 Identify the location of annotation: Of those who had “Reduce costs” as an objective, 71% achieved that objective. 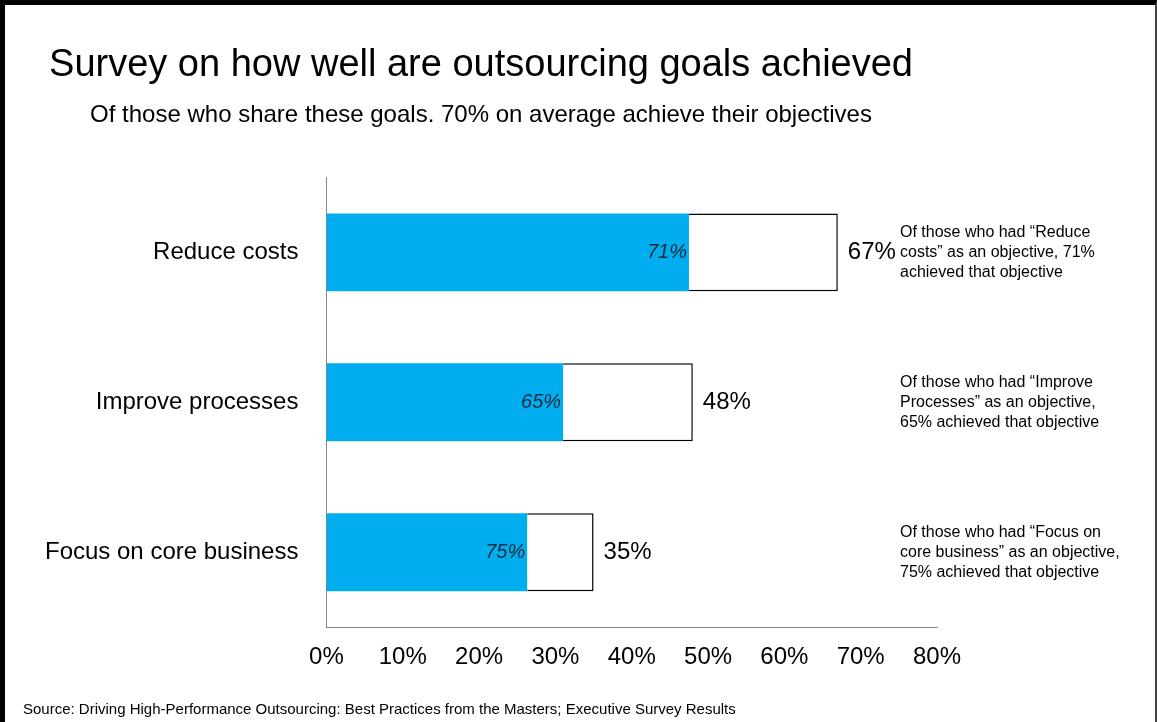
(997, 251).